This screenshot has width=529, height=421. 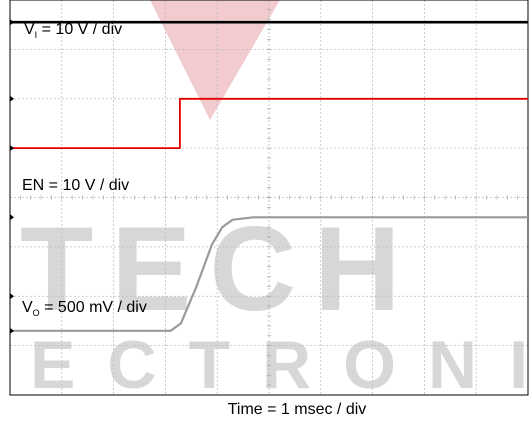 I want to click on channel-label-v-i: VI = 10 V / div, so click(x=73, y=30).